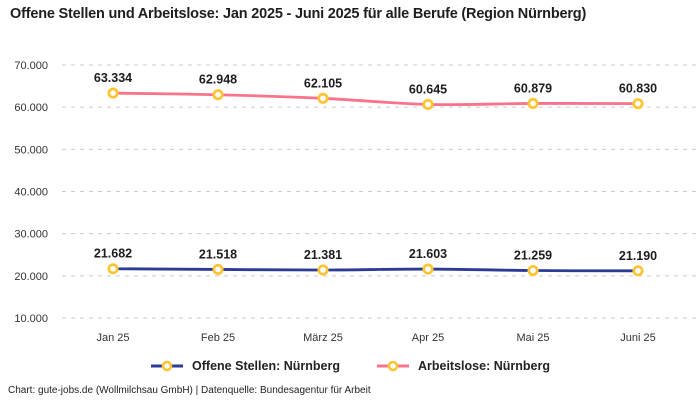 This screenshot has width=700, height=400. What do you see at coordinates (218, 338) in the screenshot?
I see `x-axis-tick-label: Feb 25` at bounding box center [218, 338].